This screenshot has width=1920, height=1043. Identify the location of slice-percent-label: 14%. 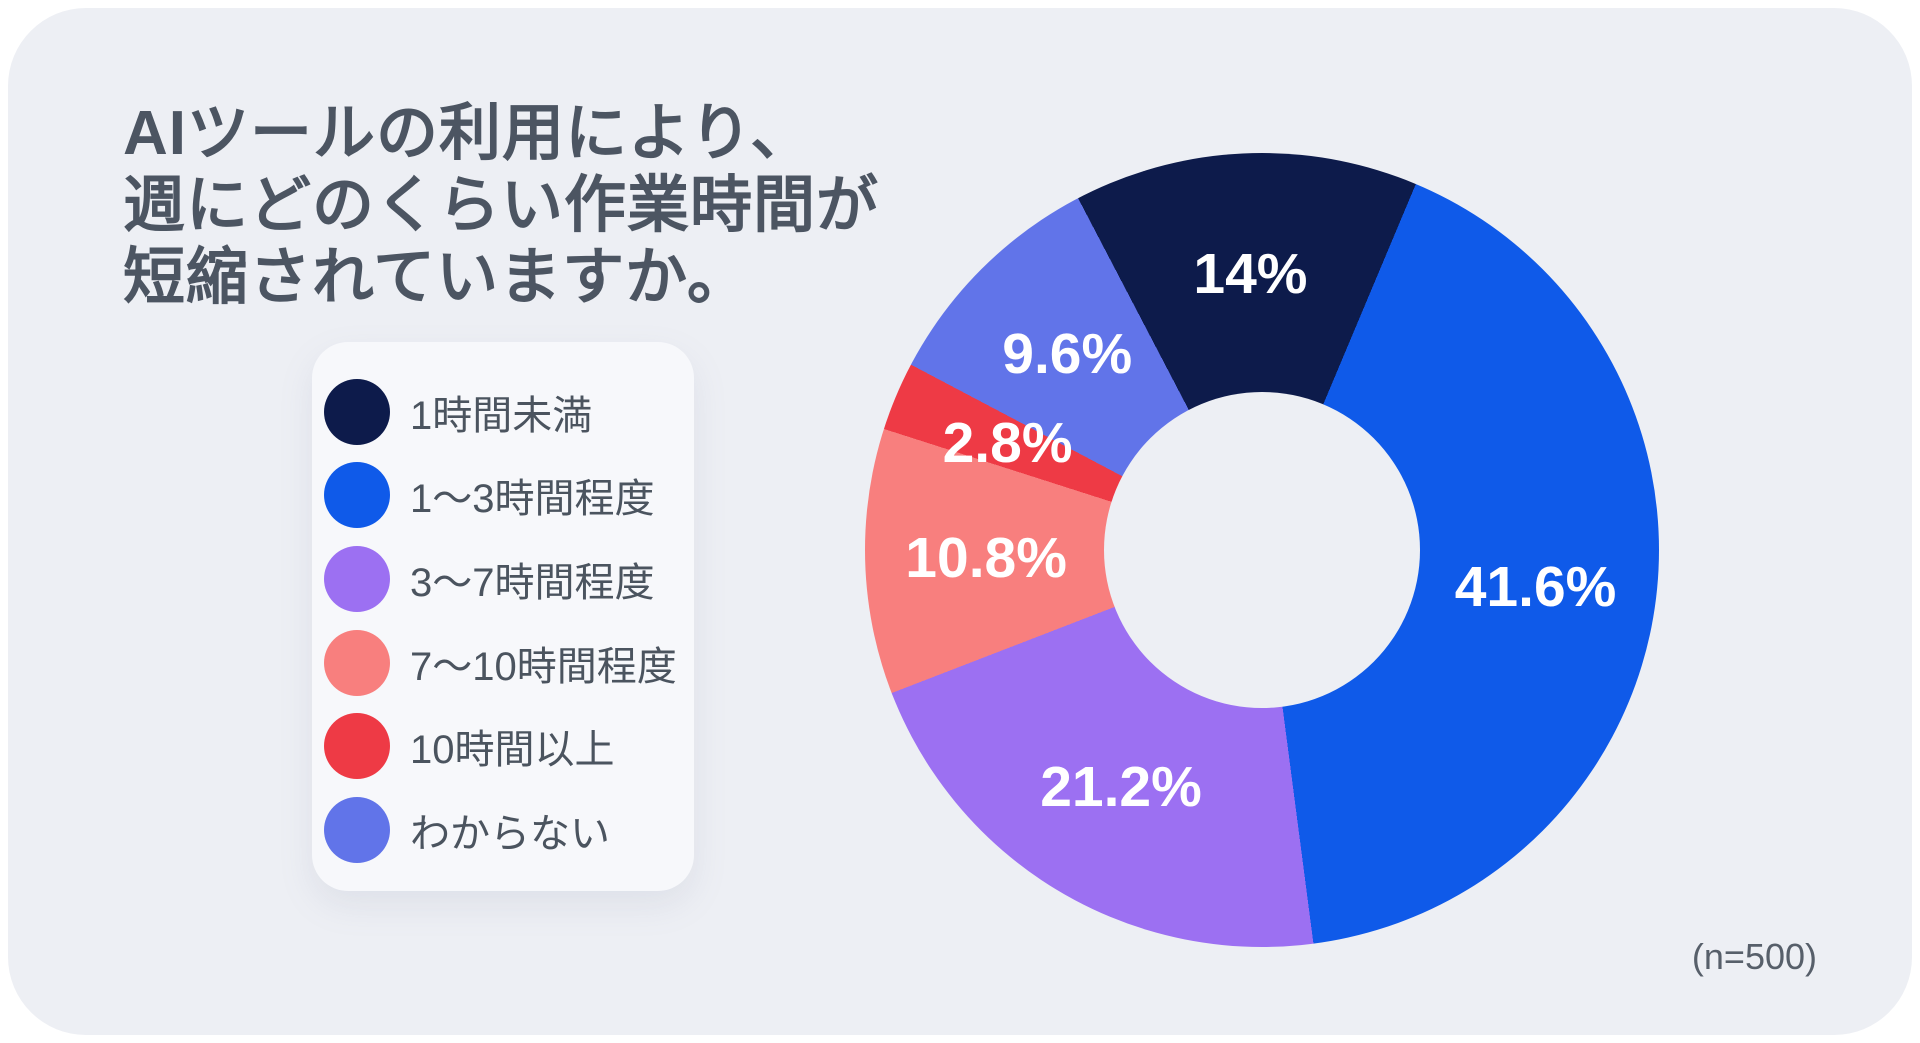
(1250, 274).